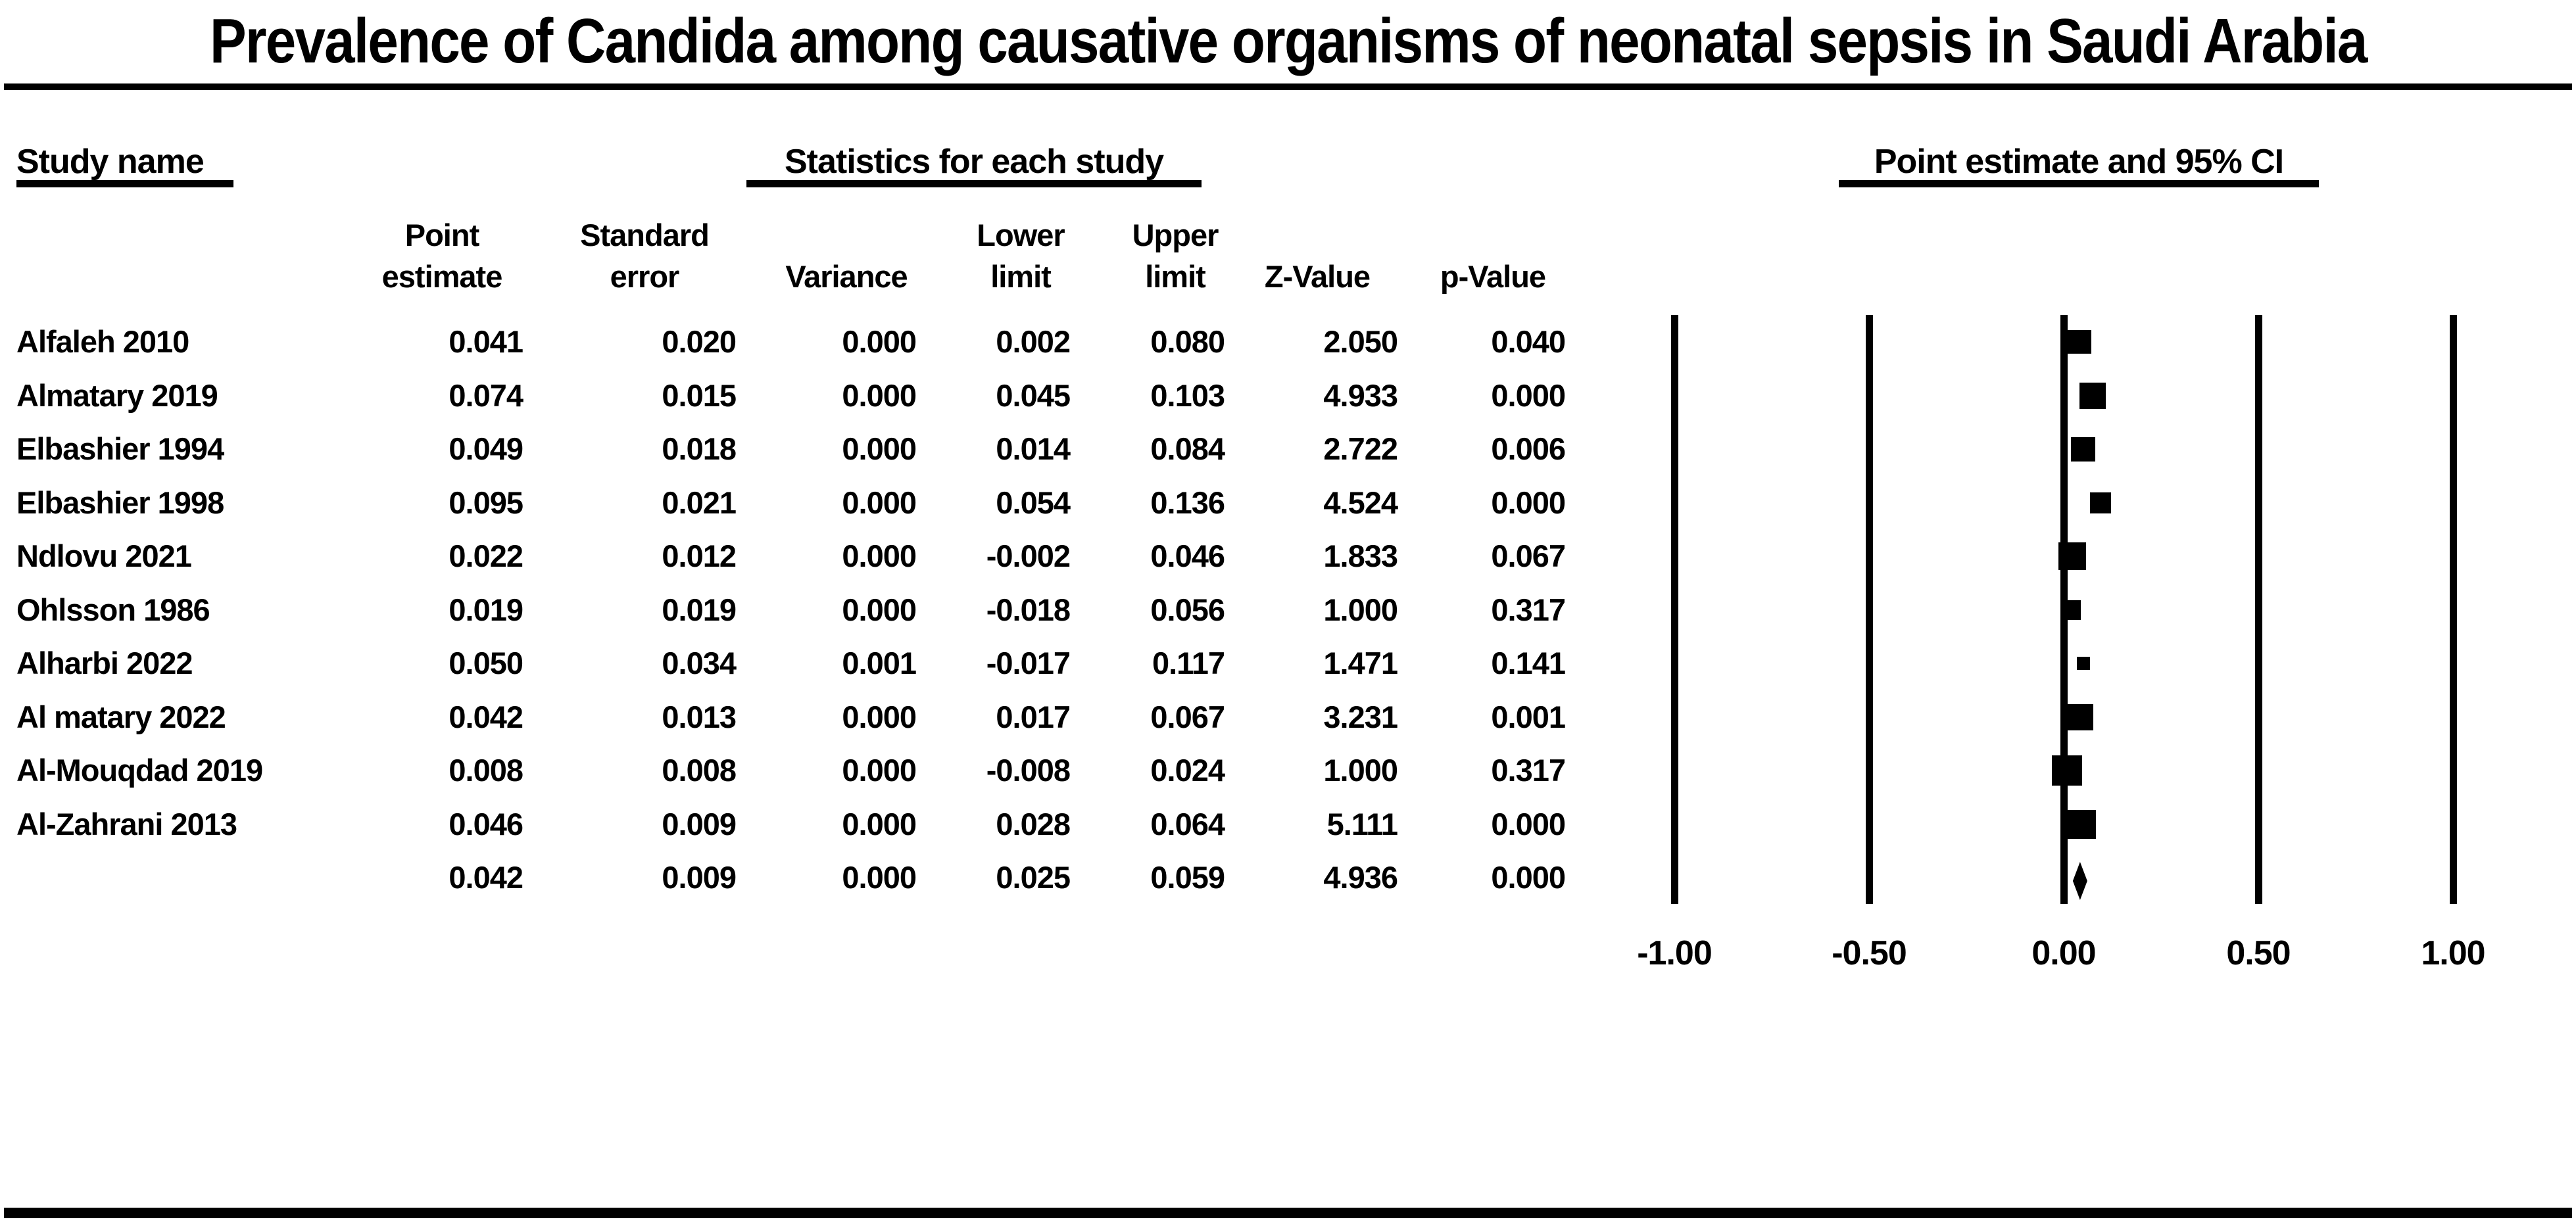  I want to click on p-value-cell: 0.141, so click(1529, 663).